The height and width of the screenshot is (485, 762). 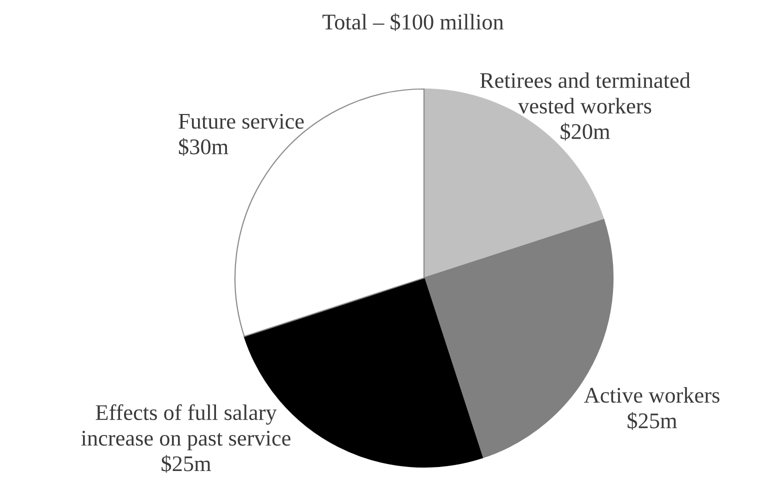 What do you see at coordinates (585, 93) in the screenshot?
I see `slice-label: Retirees and terminated vested workers` at bounding box center [585, 93].